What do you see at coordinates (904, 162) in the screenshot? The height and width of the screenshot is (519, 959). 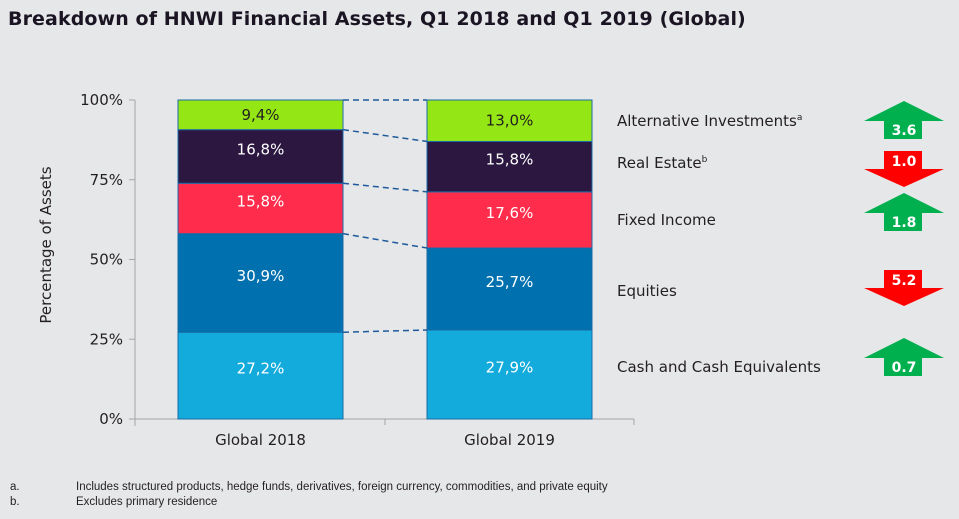 I see `change-value: 1.0` at bounding box center [904, 162].